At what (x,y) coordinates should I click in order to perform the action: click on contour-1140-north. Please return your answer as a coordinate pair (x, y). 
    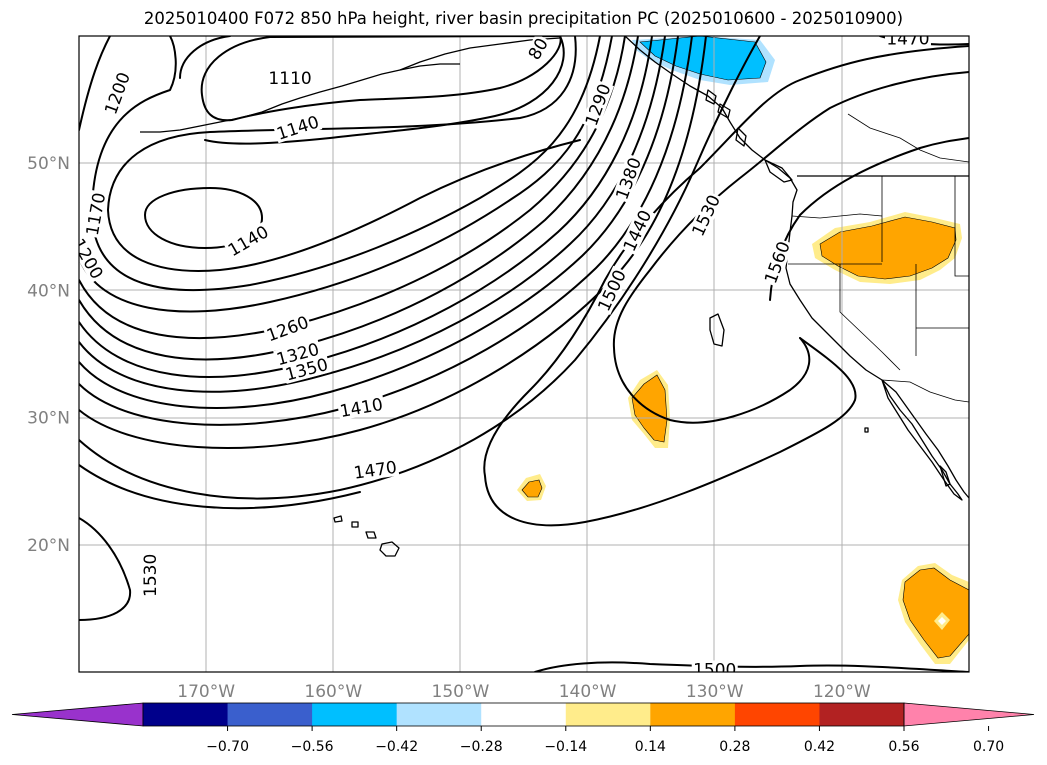
    Looking at the image, I should click on (372, 90).